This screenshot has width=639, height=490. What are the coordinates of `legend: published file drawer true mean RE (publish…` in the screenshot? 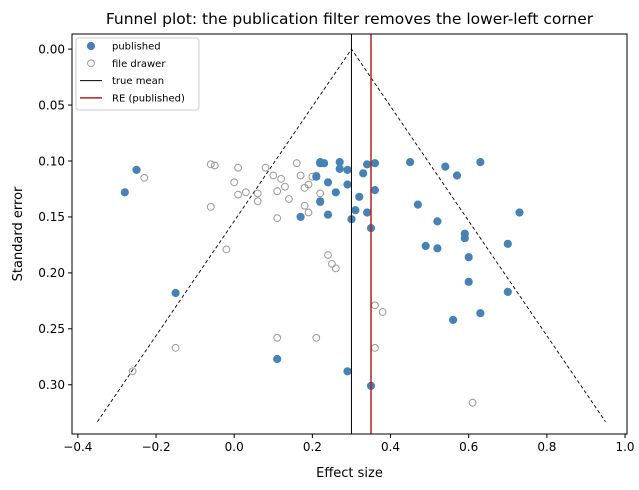 It's located at (137, 74).